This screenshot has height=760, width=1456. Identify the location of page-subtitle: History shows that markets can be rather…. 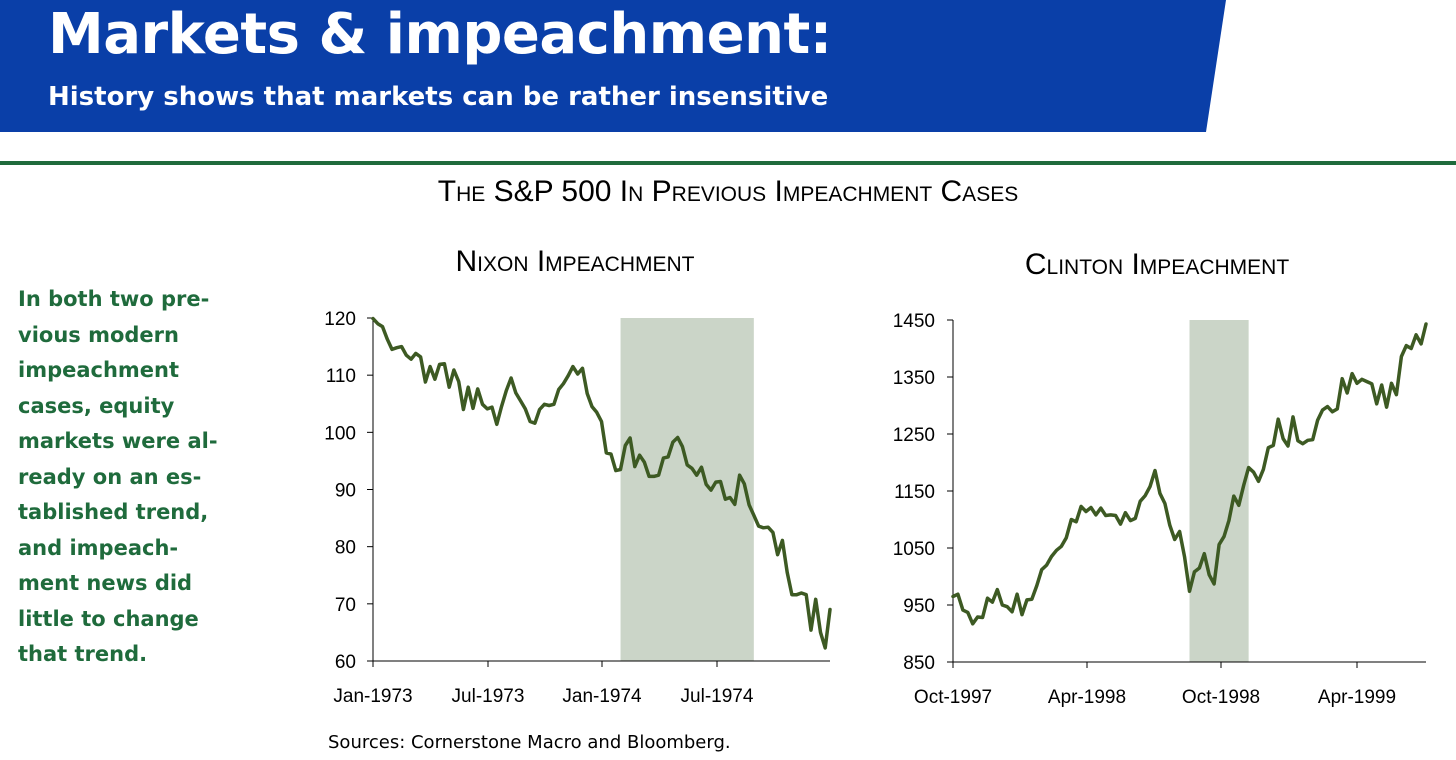
(438, 97).